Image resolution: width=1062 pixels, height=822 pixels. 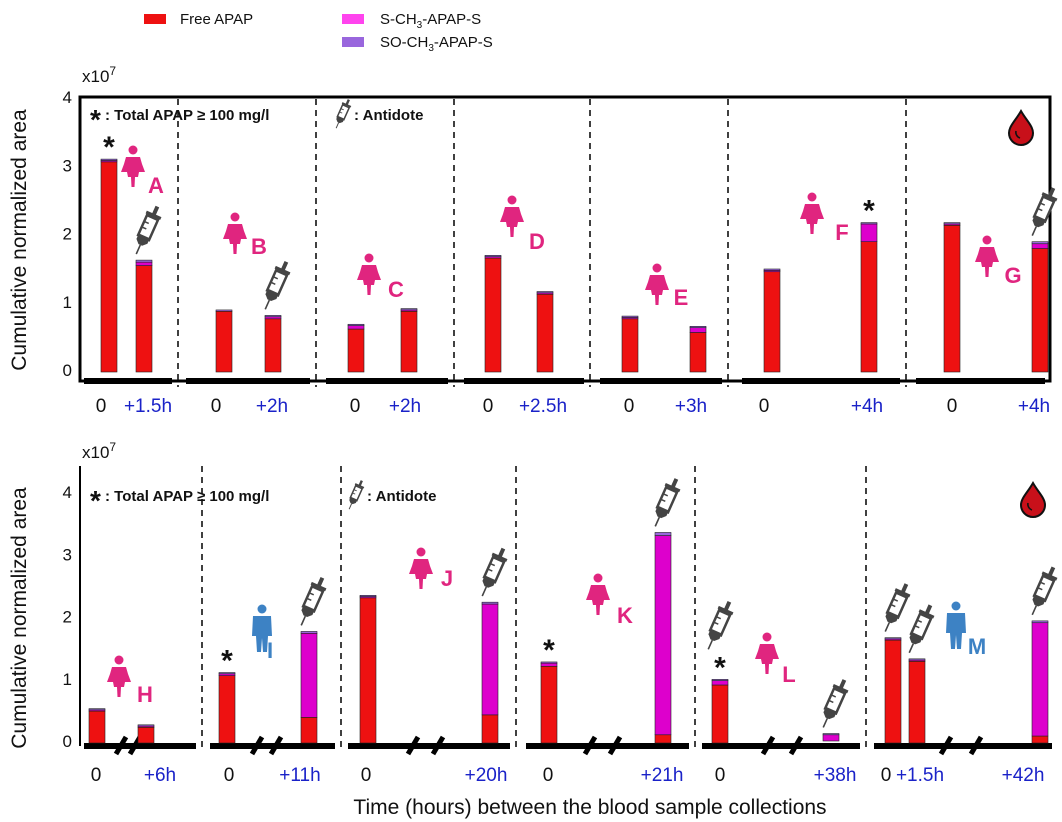 I want to click on antidote-legend-text: : Antidote, so click(x=401, y=496).